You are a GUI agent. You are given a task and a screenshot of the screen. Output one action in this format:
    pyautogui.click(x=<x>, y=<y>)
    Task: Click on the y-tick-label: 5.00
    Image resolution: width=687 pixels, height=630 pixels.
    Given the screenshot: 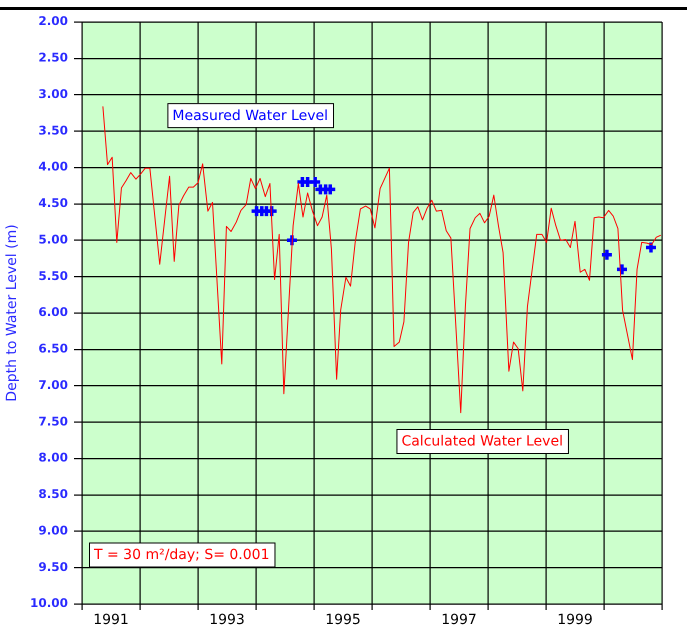 What is the action you would take?
    pyautogui.click(x=53, y=239)
    